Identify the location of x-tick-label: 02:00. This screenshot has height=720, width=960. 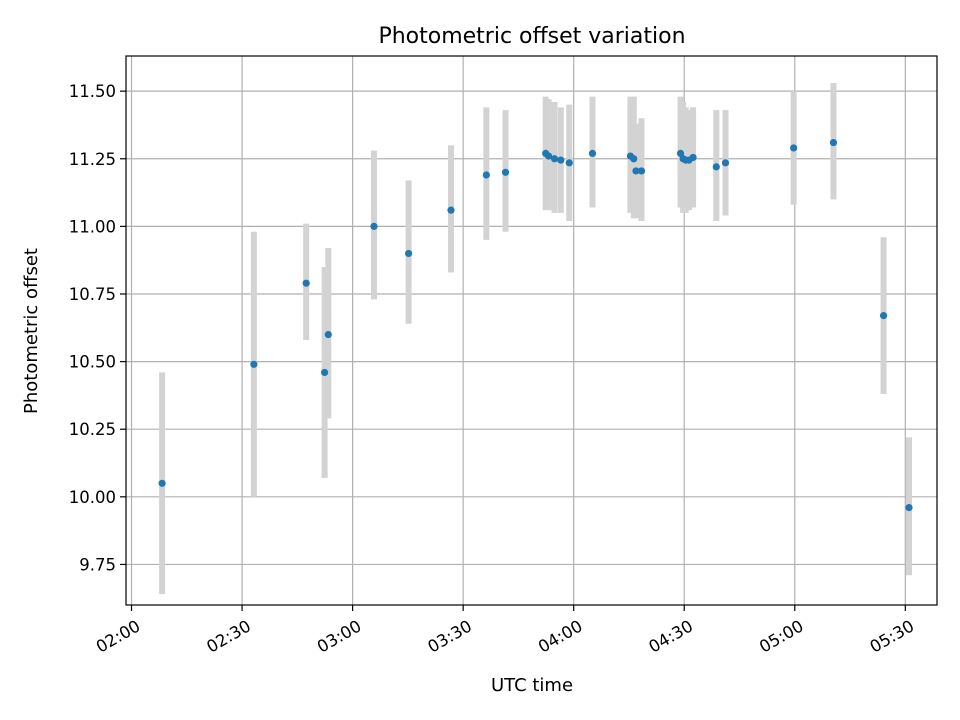
(118, 636).